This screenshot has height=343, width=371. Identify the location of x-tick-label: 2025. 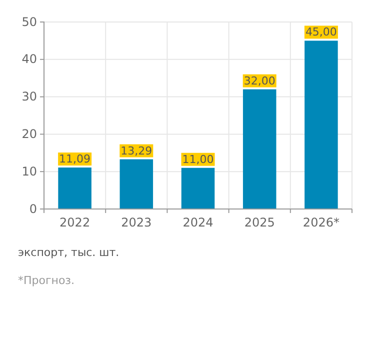
(259, 223).